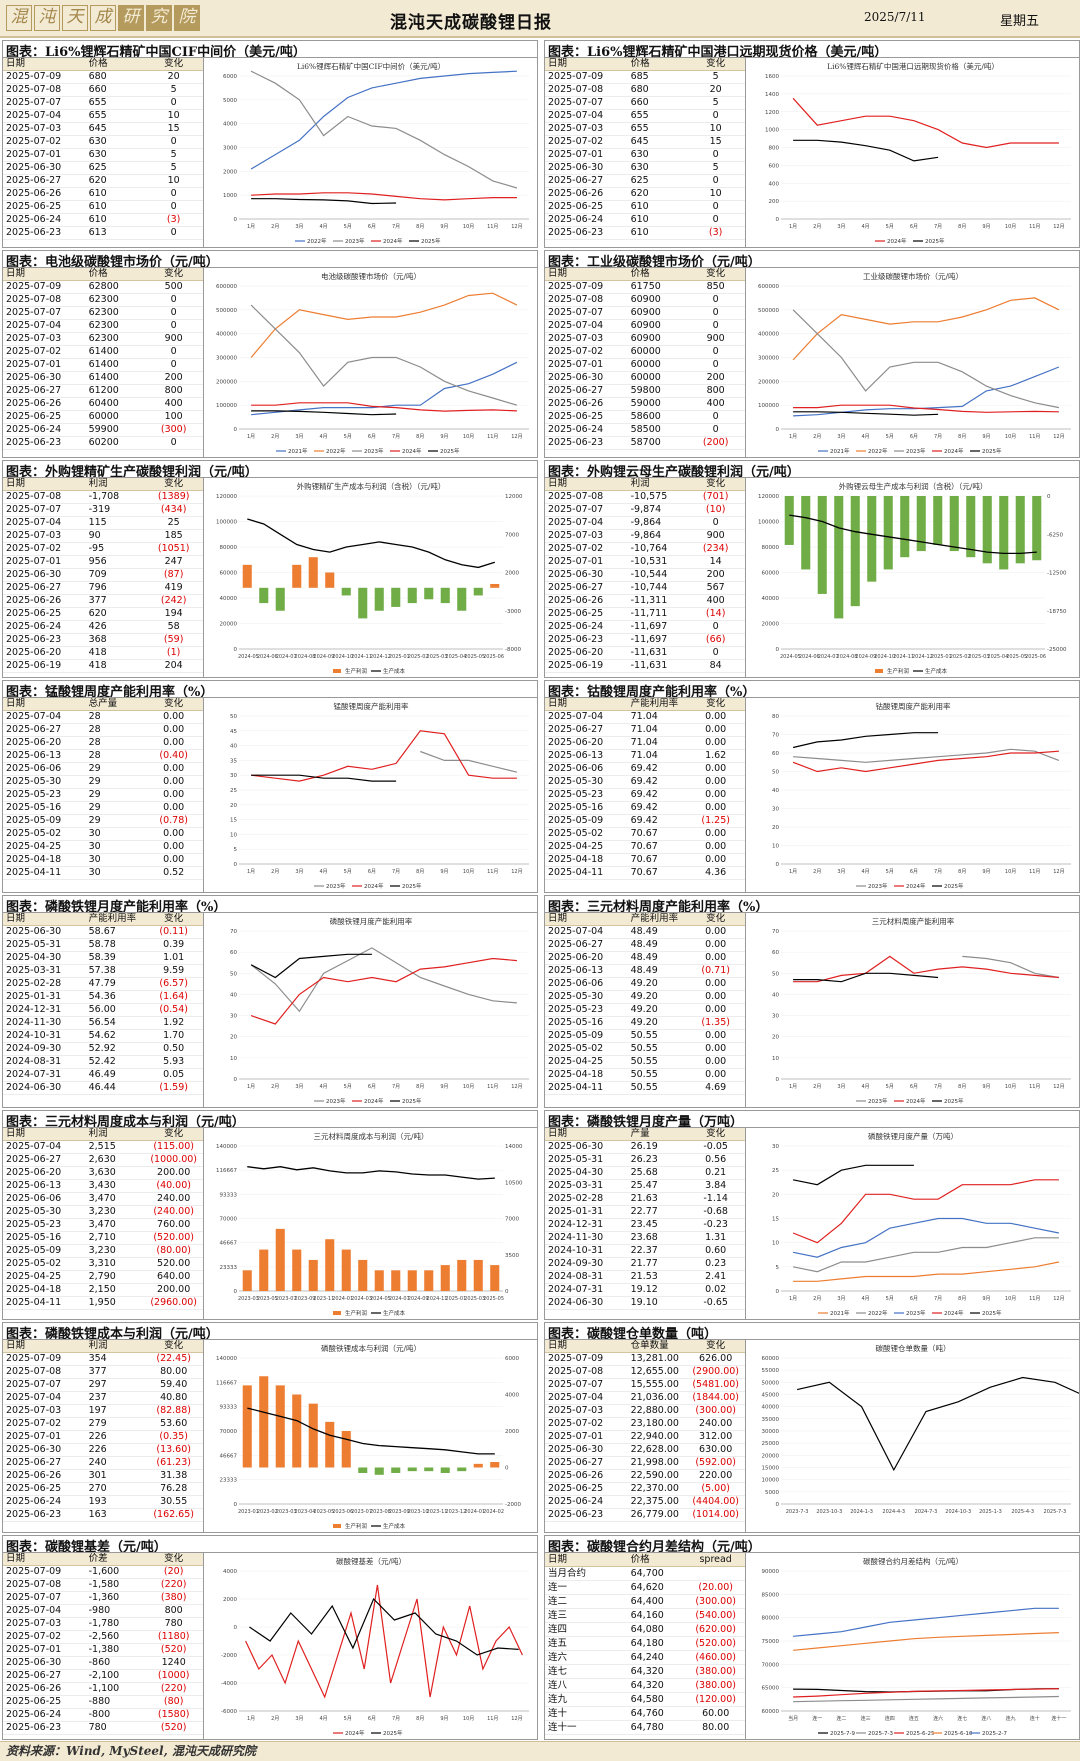 The height and width of the screenshot is (1761, 1080). Describe the element at coordinates (34, 639) in the screenshot. I see `table-cell: 2025-06-23` at that location.